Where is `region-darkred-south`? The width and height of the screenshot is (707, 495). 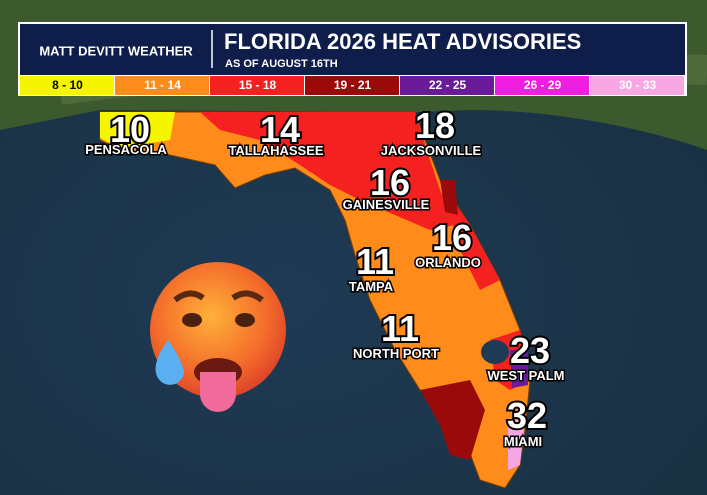
region-darkred-south is located at coordinates (452, 420).